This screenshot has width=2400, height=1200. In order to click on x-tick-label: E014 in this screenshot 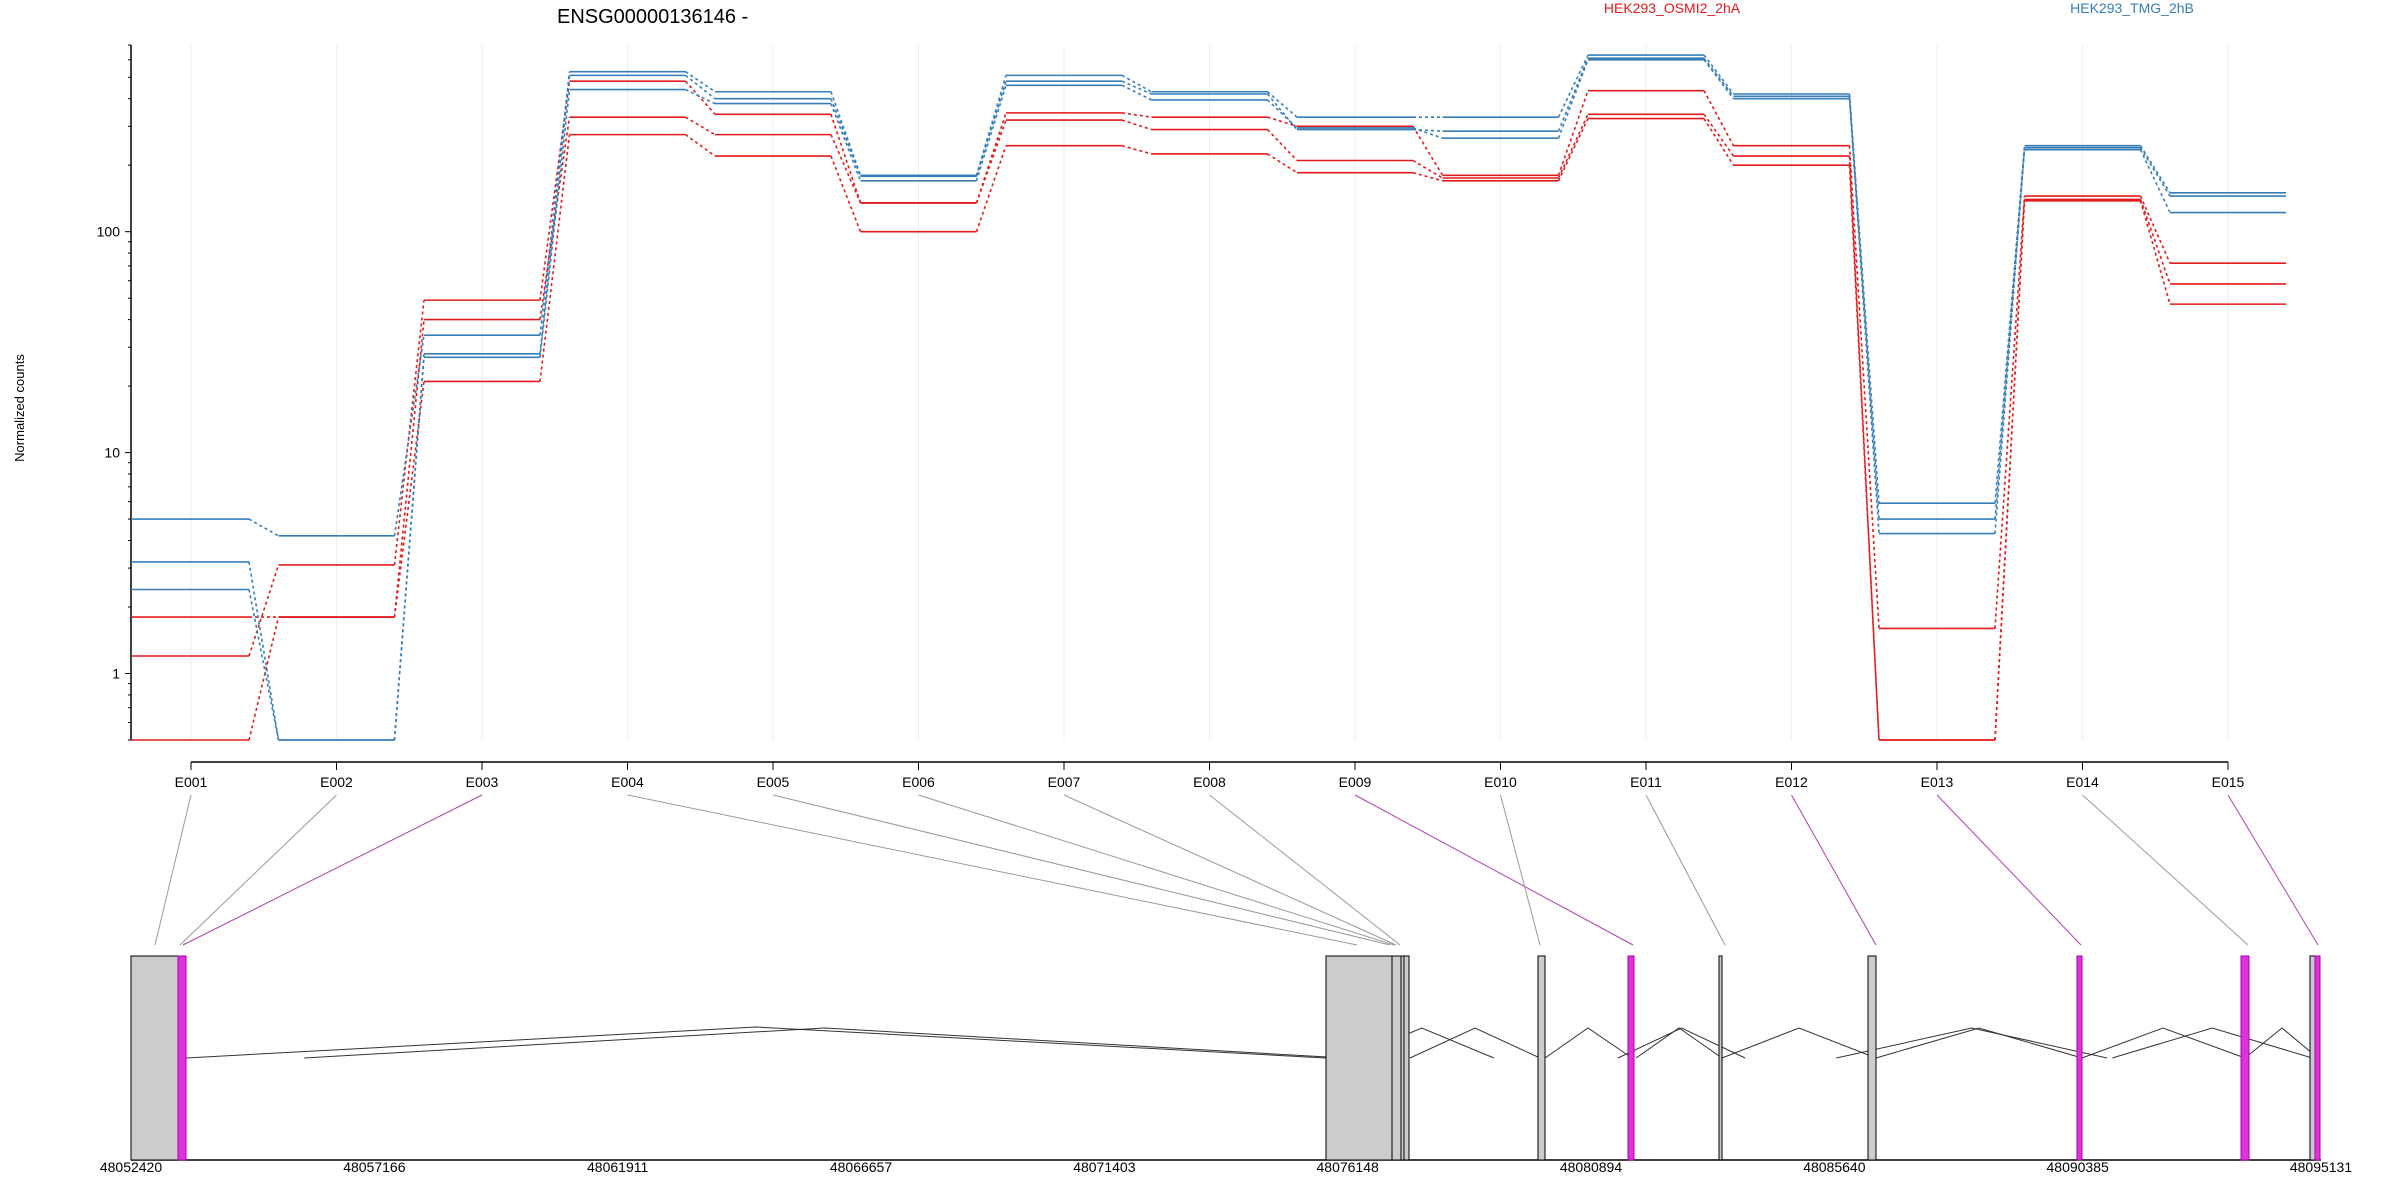, I will do `click(2082, 782)`.